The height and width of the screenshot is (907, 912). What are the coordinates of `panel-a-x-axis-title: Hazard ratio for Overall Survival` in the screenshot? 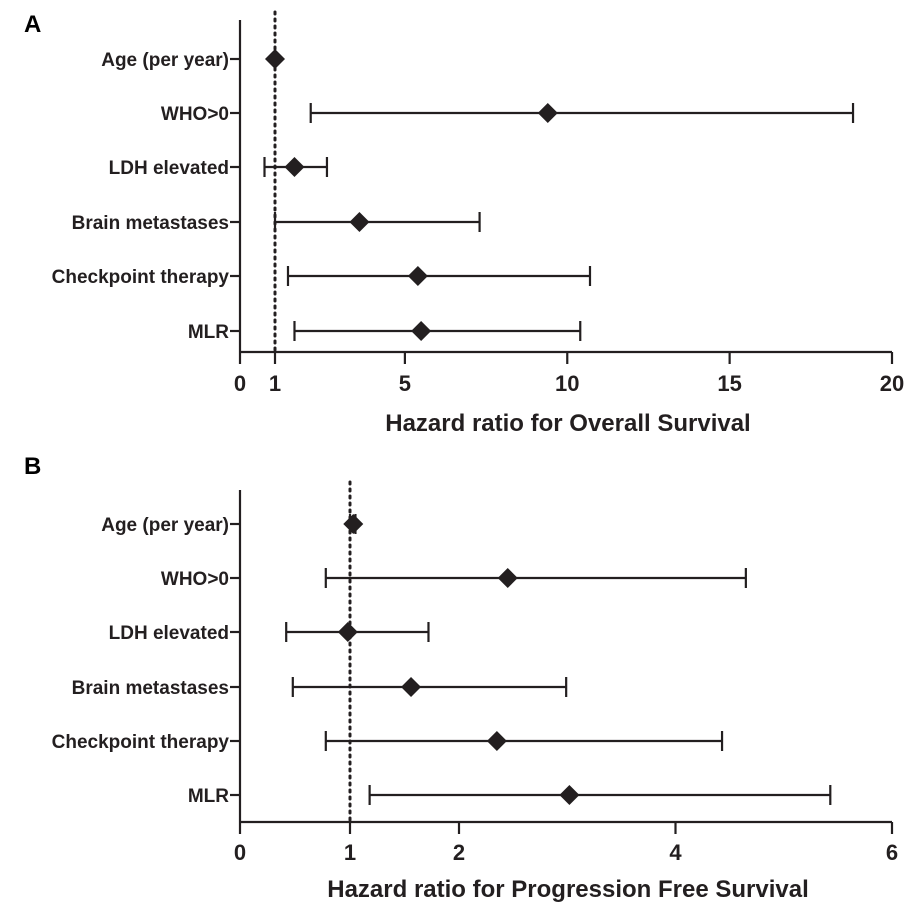 It's located at (567, 423).